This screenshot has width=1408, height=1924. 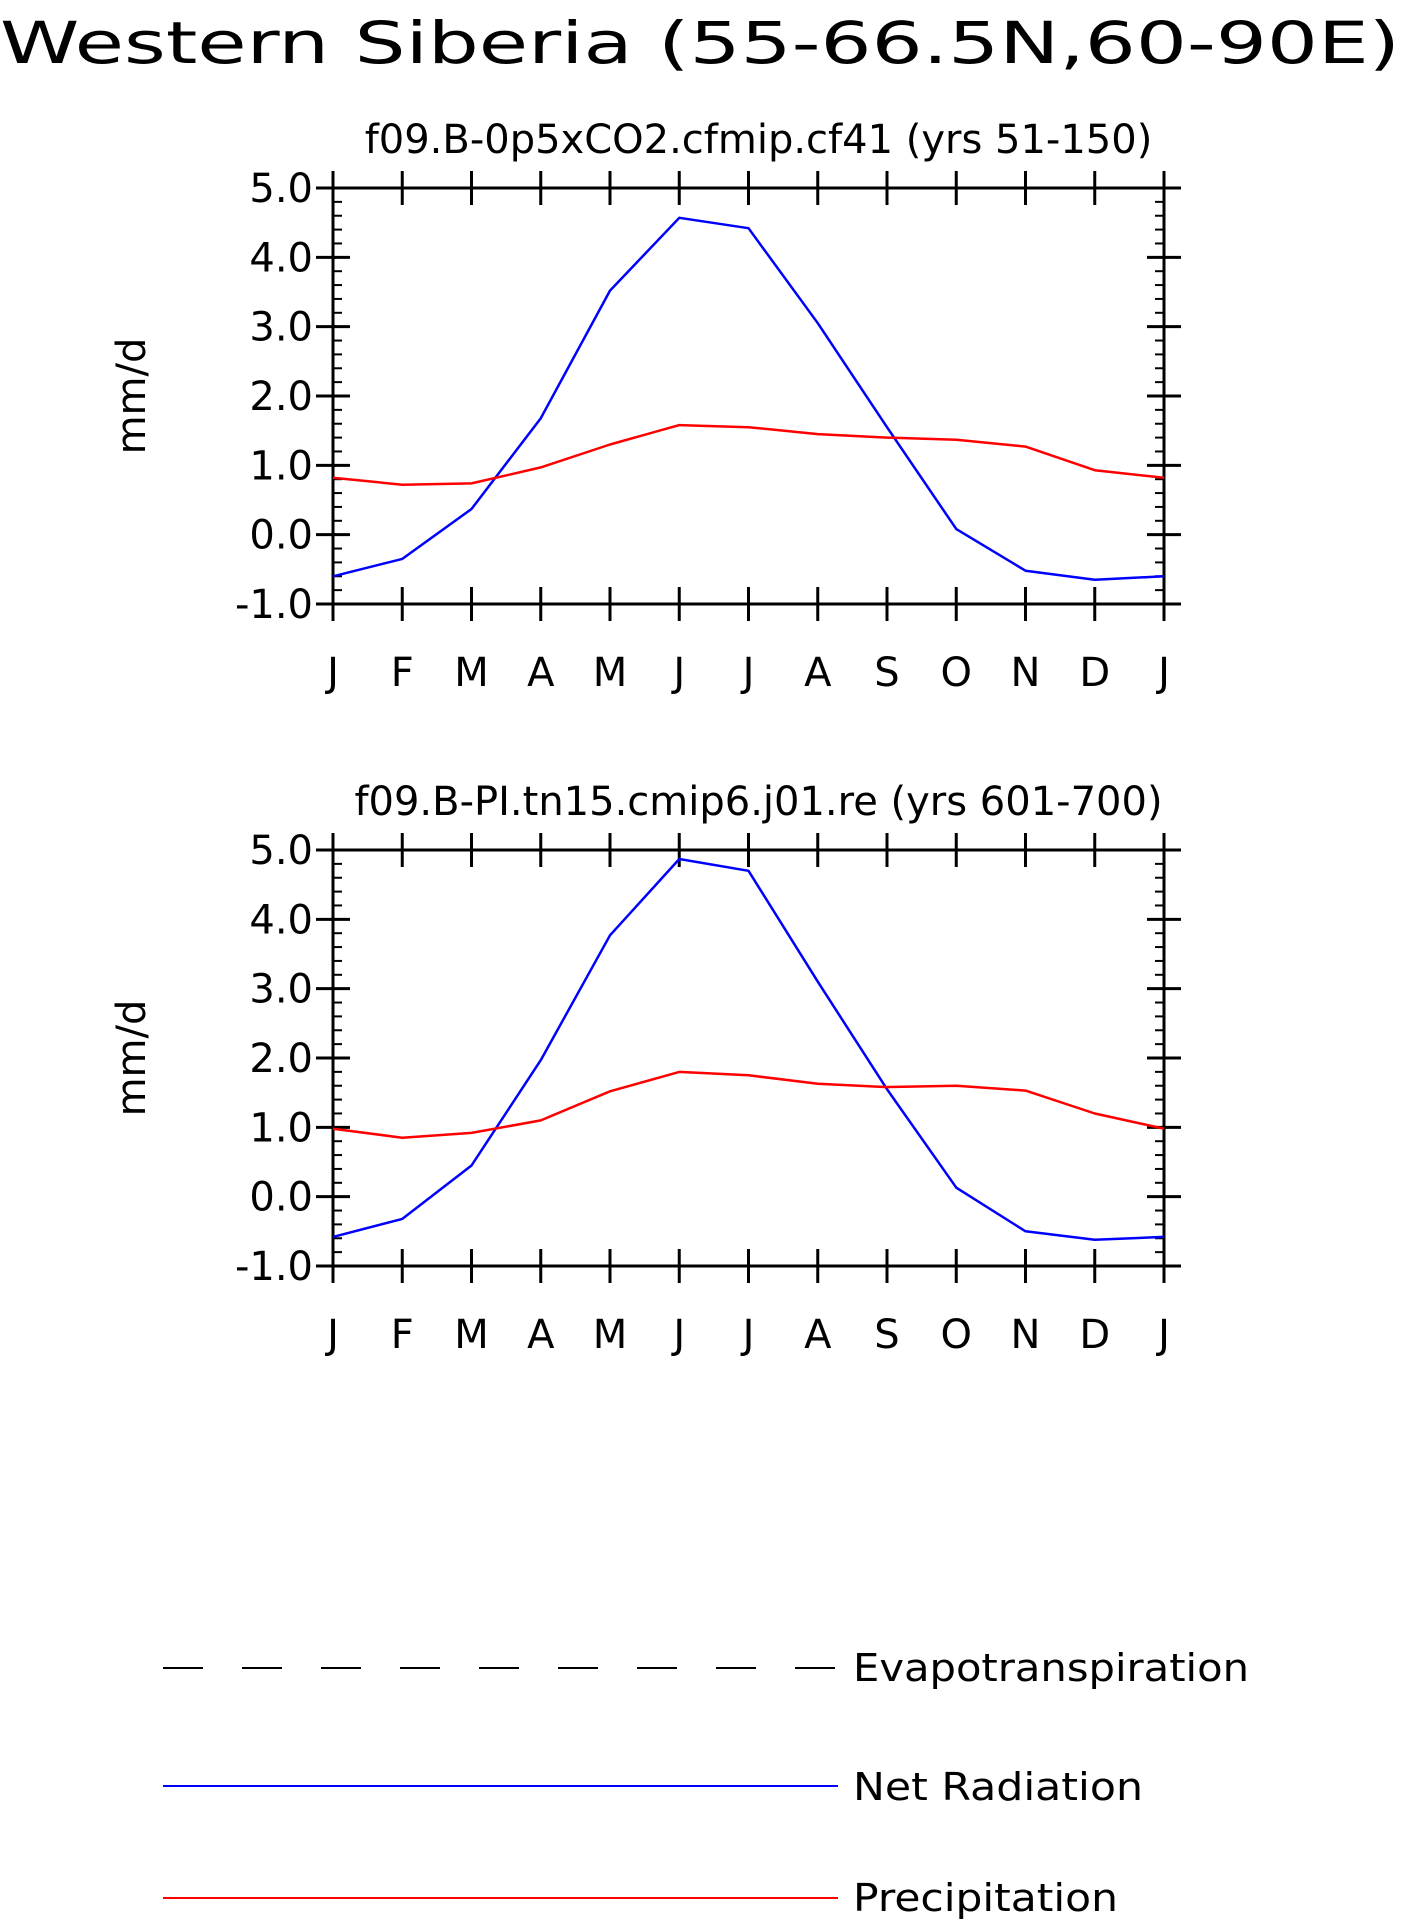 What do you see at coordinates (1051, 1668) in the screenshot?
I see `legend-label-evapotranspiration: Evapotranspiration` at bounding box center [1051, 1668].